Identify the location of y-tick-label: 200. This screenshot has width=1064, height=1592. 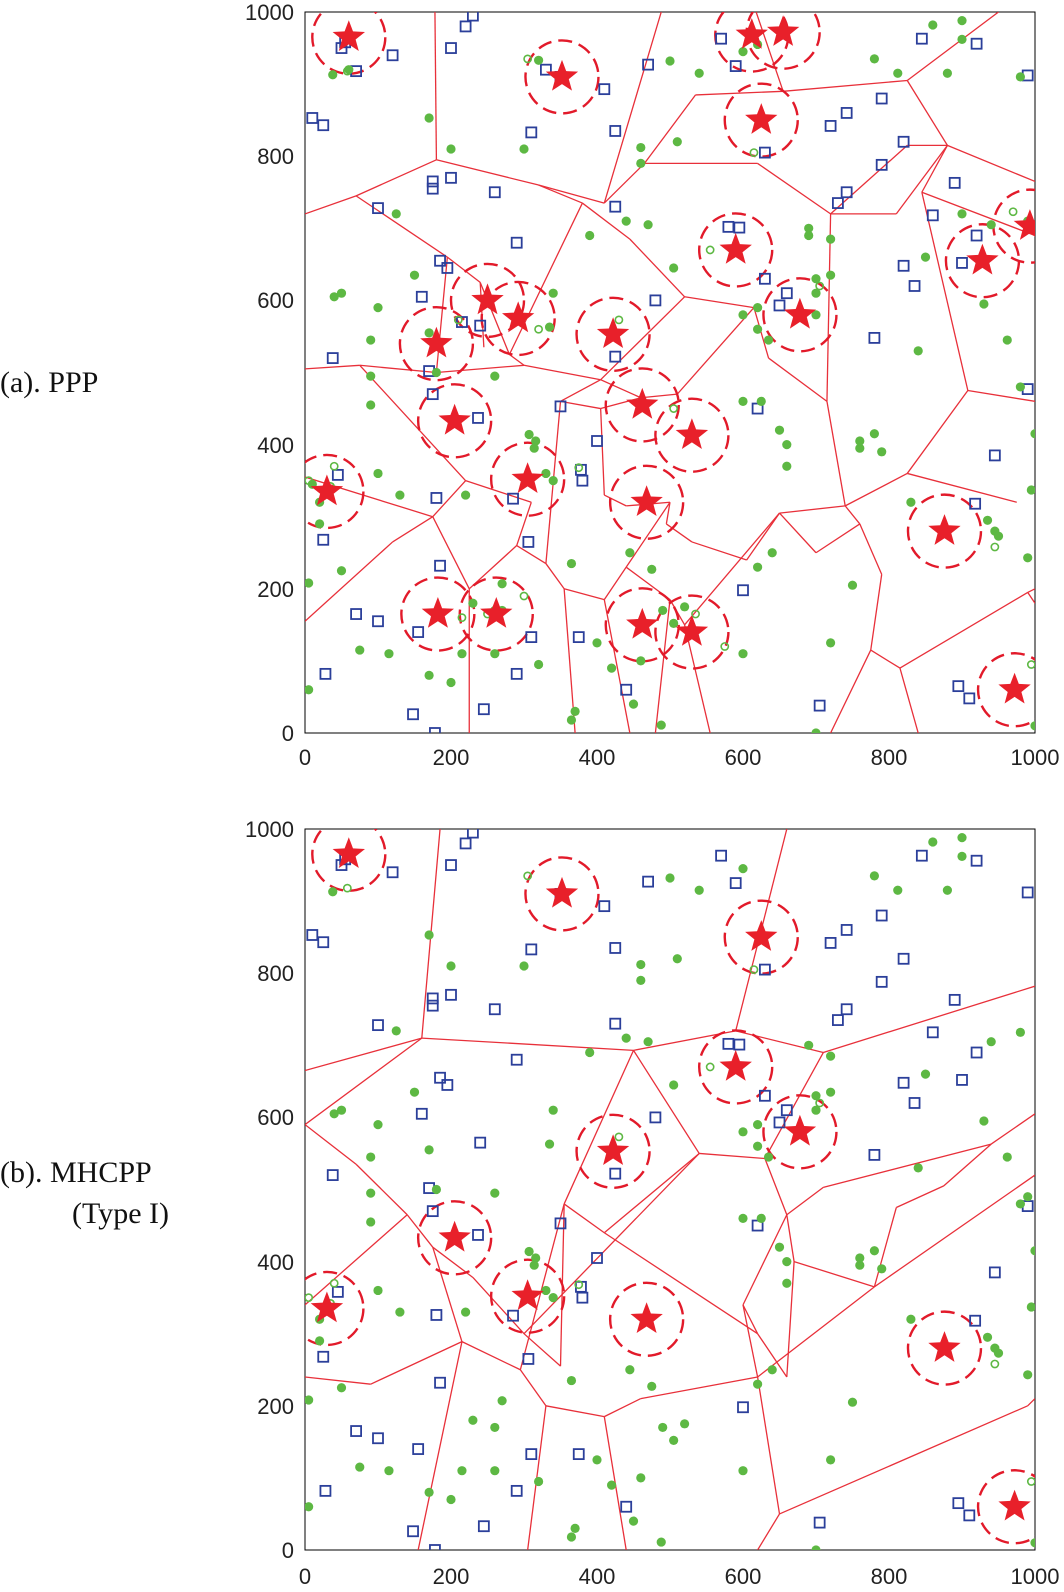
(275, 589).